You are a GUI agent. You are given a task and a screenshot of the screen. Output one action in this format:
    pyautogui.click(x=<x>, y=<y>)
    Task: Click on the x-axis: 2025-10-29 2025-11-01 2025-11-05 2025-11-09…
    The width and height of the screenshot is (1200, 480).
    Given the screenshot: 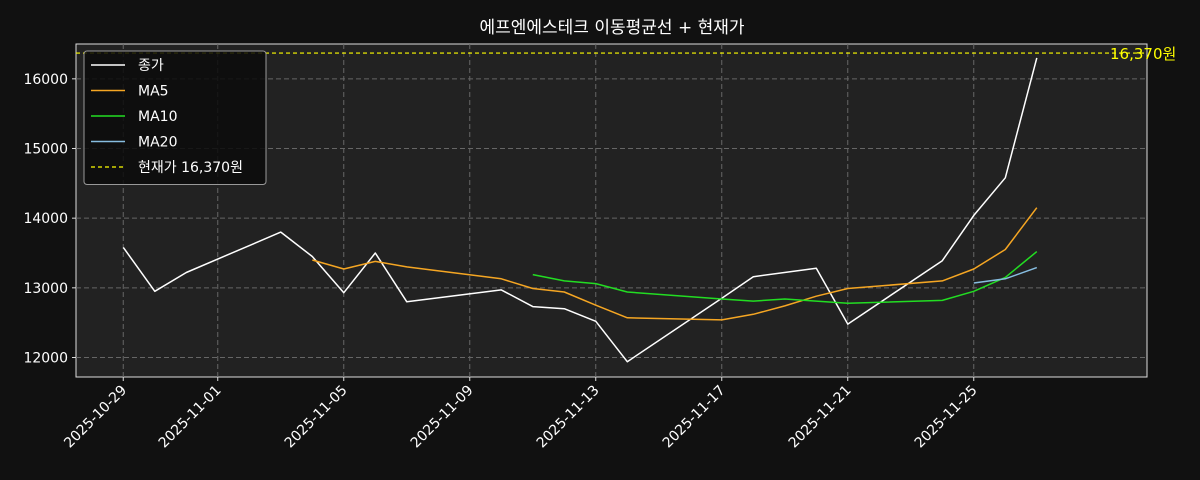 What is the action you would take?
    pyautogui.click(x=521, y=414)
    